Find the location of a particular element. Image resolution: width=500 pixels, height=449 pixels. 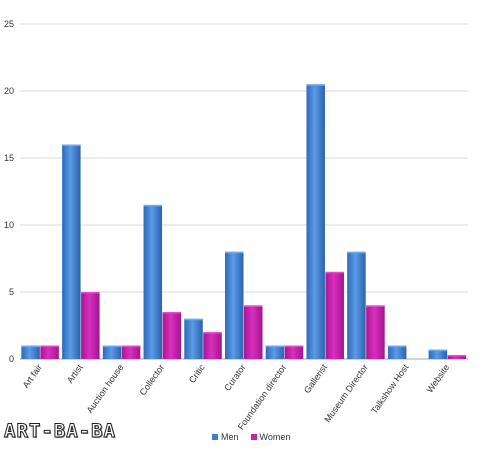

x-tick-label: Critic is located at coordinates (197, 373).